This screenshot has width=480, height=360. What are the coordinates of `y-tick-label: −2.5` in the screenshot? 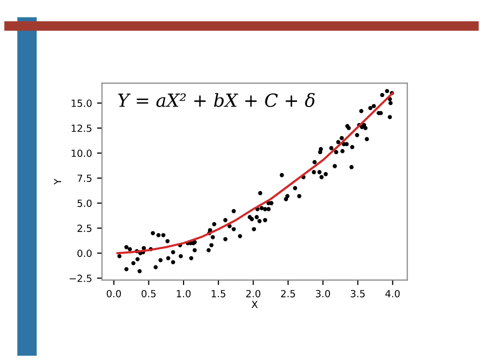 It's located at (81, 278).